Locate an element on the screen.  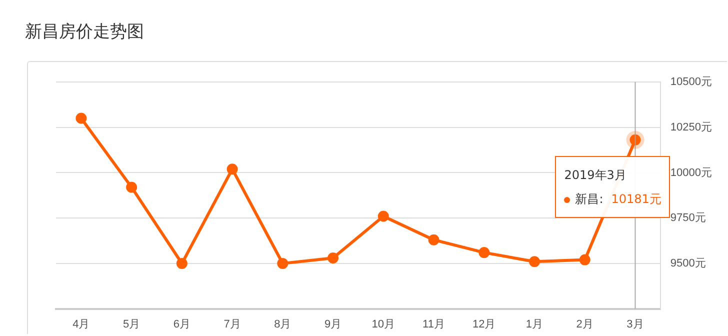
x-tick-label: 2月 is located at coordinates (585, 324).